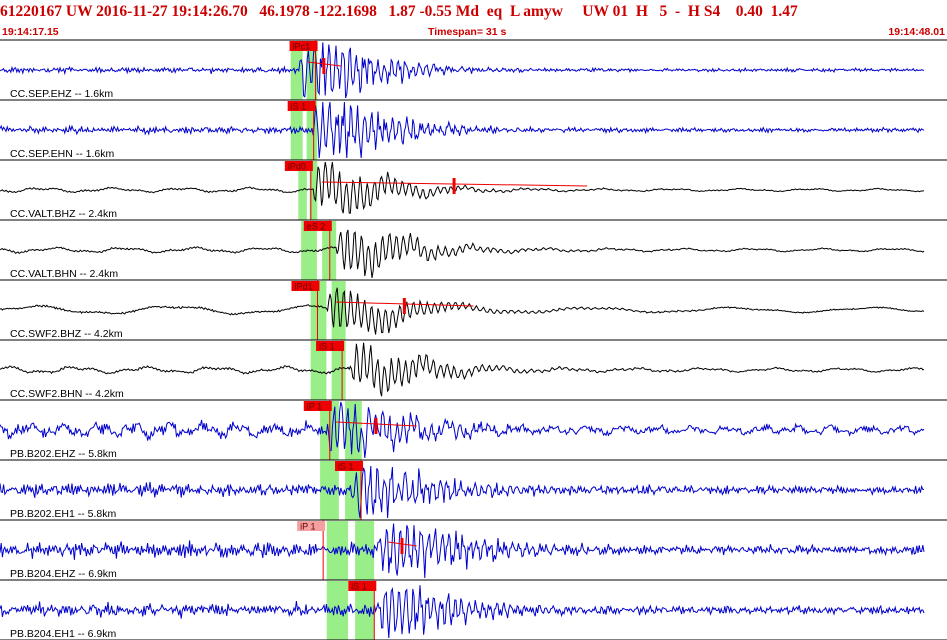 This screenshot has height=640, width=947. I want to click on origin-datetime: 2016-11-27 19:14:26.70, so click(172, 11).